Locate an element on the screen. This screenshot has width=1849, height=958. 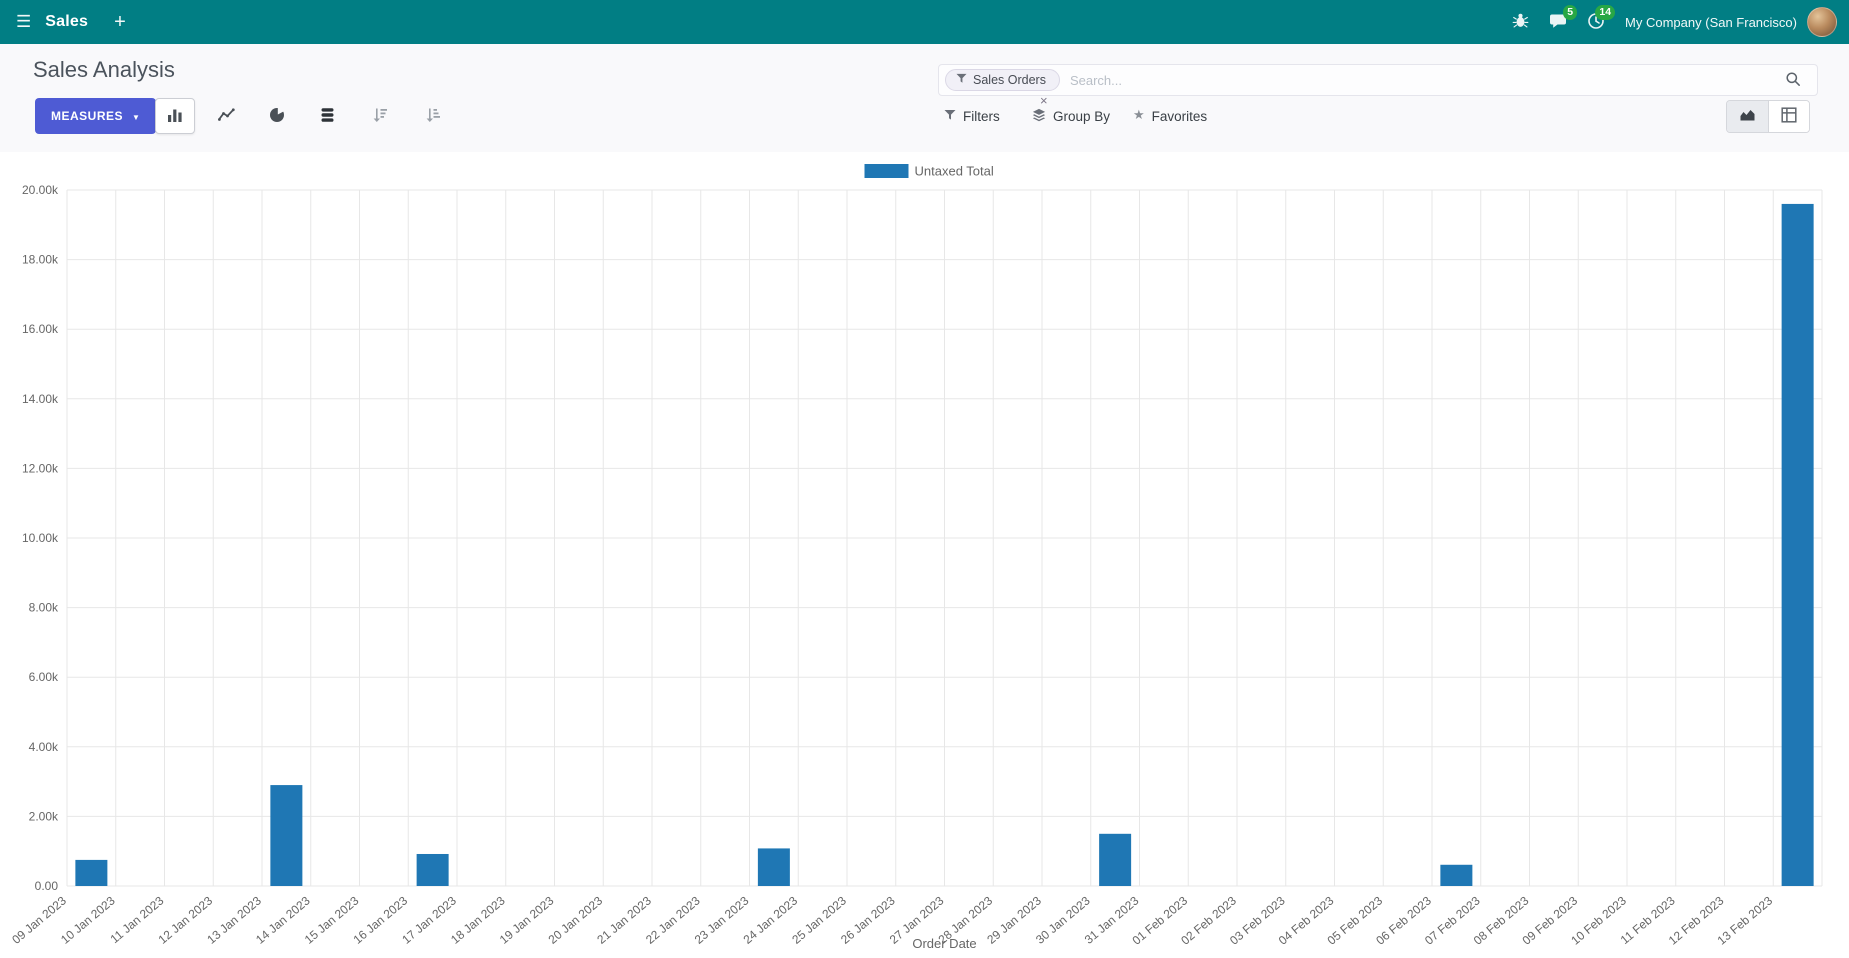
facet-remove-button: × is located at coordinates (1044, 100).